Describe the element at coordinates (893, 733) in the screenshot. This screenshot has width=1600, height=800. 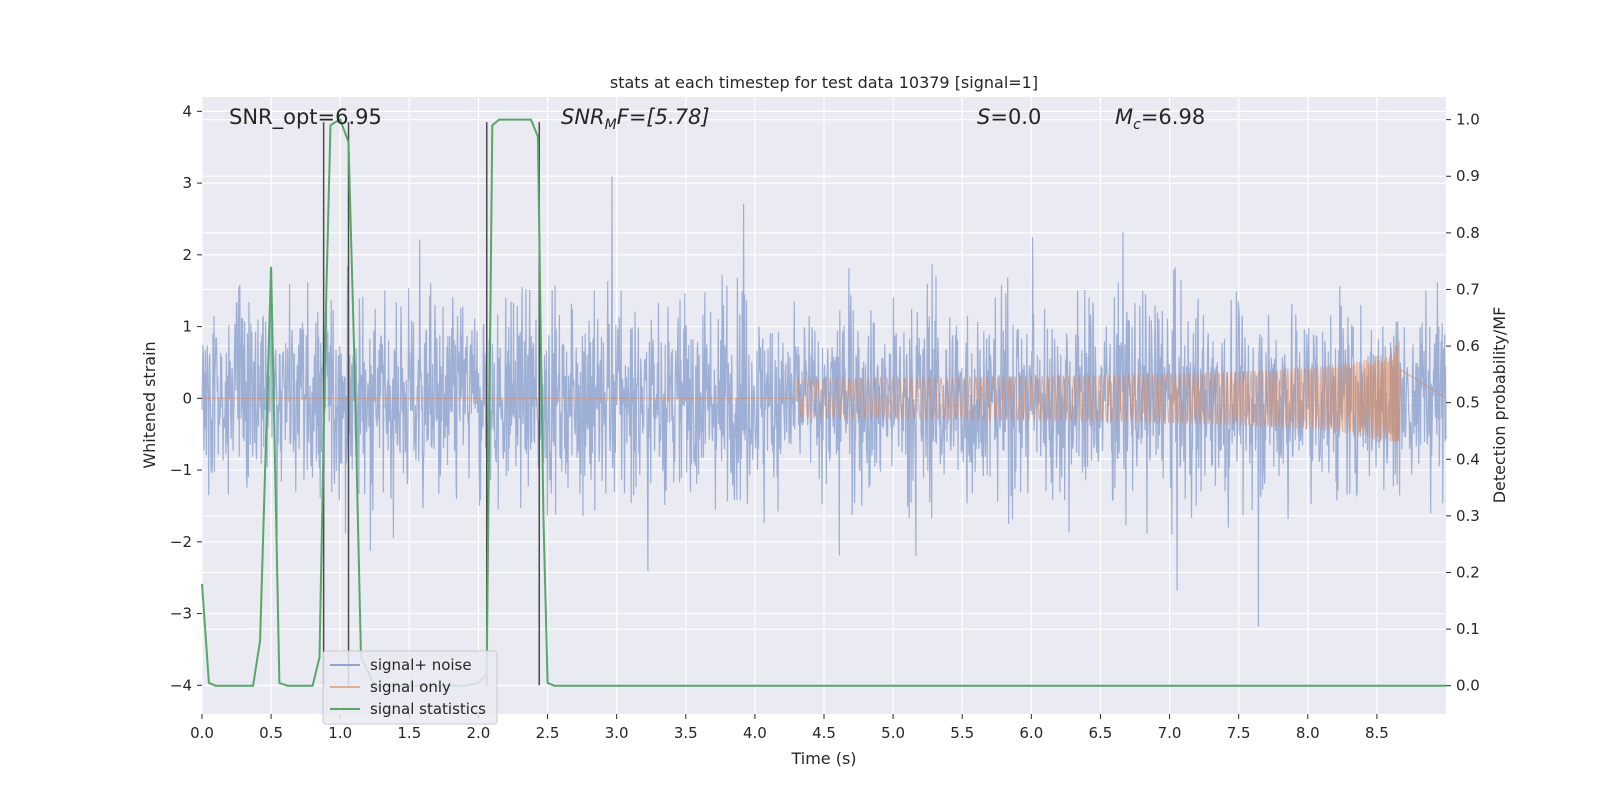
I see `x-tick-label: 5.0` at that location.